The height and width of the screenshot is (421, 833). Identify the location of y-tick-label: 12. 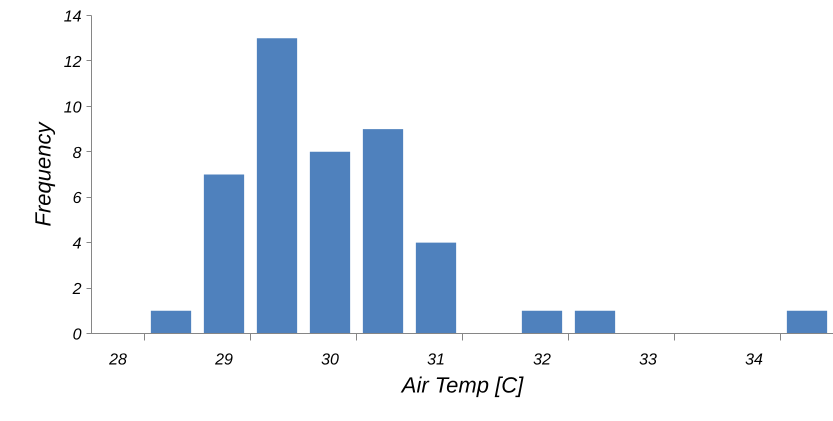
(73, 62).